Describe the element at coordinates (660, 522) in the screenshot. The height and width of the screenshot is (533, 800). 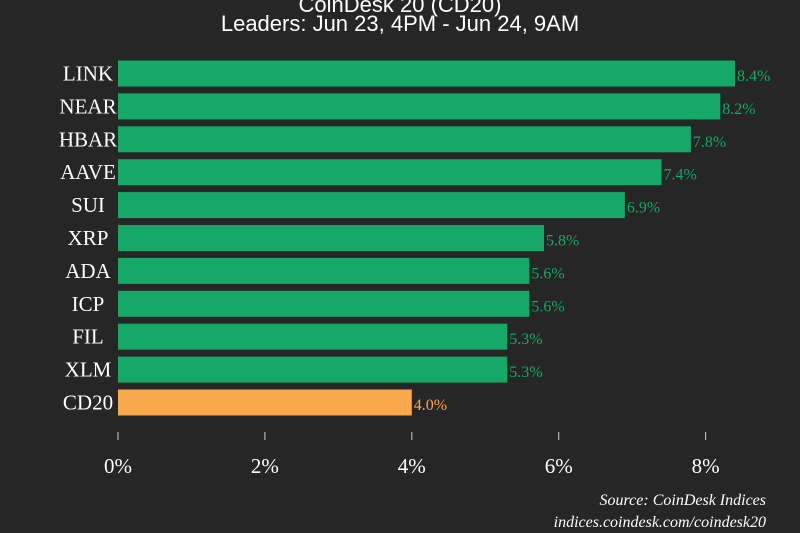
I see `source-line-2: indices.coindesk.com/coindesk20` at that location.